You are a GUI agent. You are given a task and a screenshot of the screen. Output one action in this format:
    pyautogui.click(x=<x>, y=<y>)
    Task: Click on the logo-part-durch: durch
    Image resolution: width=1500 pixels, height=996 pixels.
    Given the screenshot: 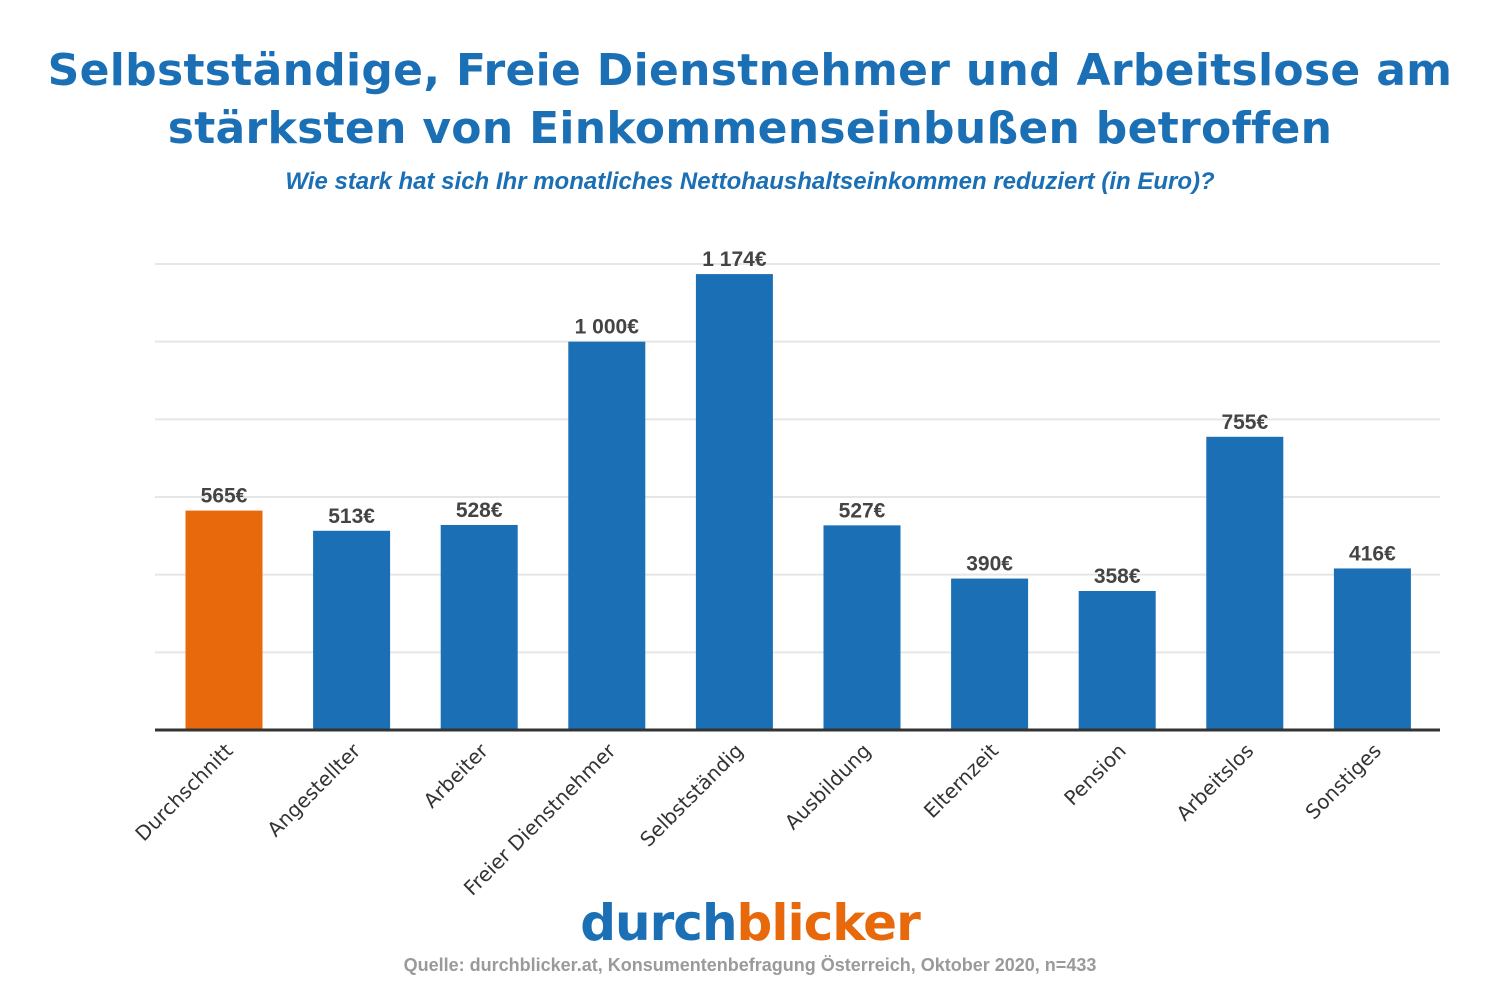 What is the action you would take?
    pyautogui.click(x=658, y=923)
    